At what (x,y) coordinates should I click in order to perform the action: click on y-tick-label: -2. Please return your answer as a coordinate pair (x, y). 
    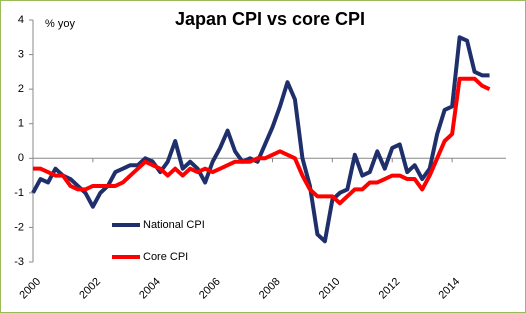
    Looking at the image, I should click on (19, 227).